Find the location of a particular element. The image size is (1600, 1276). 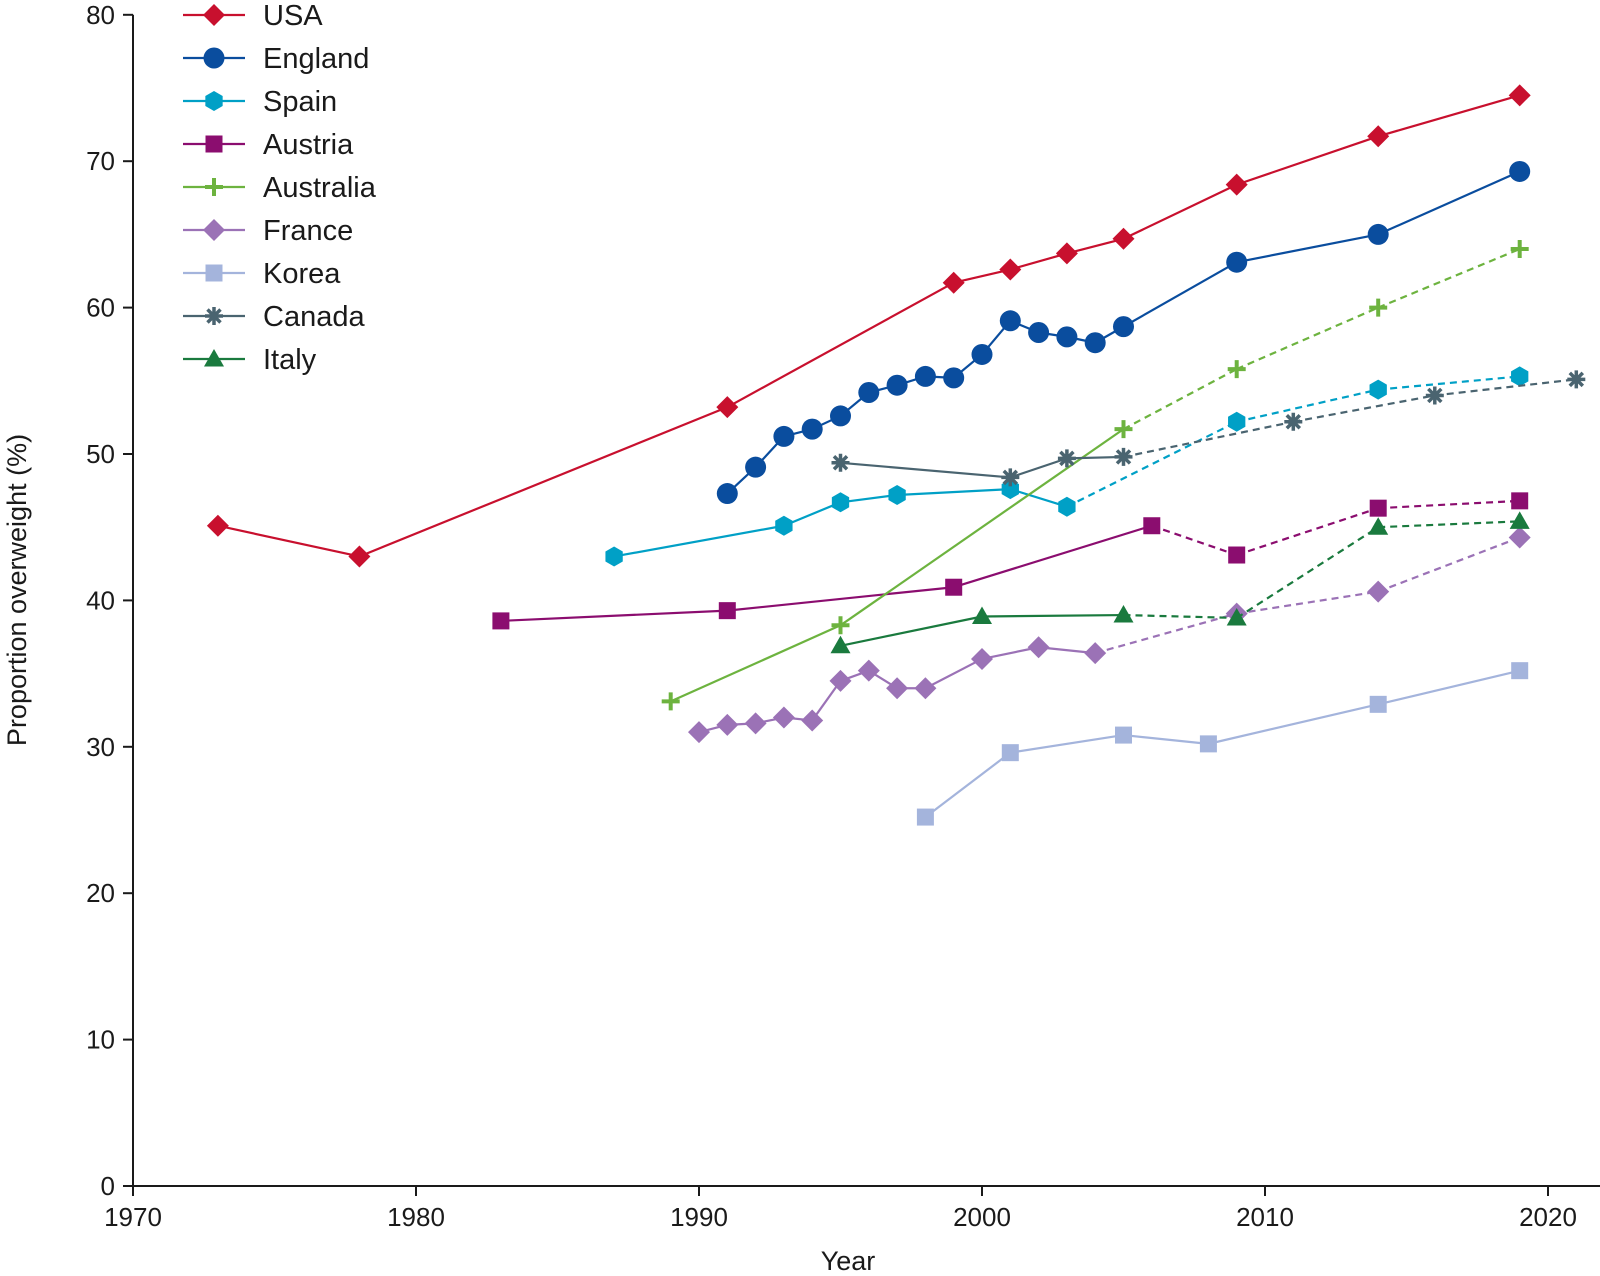

series-england is located at coordinates (1123, 332).